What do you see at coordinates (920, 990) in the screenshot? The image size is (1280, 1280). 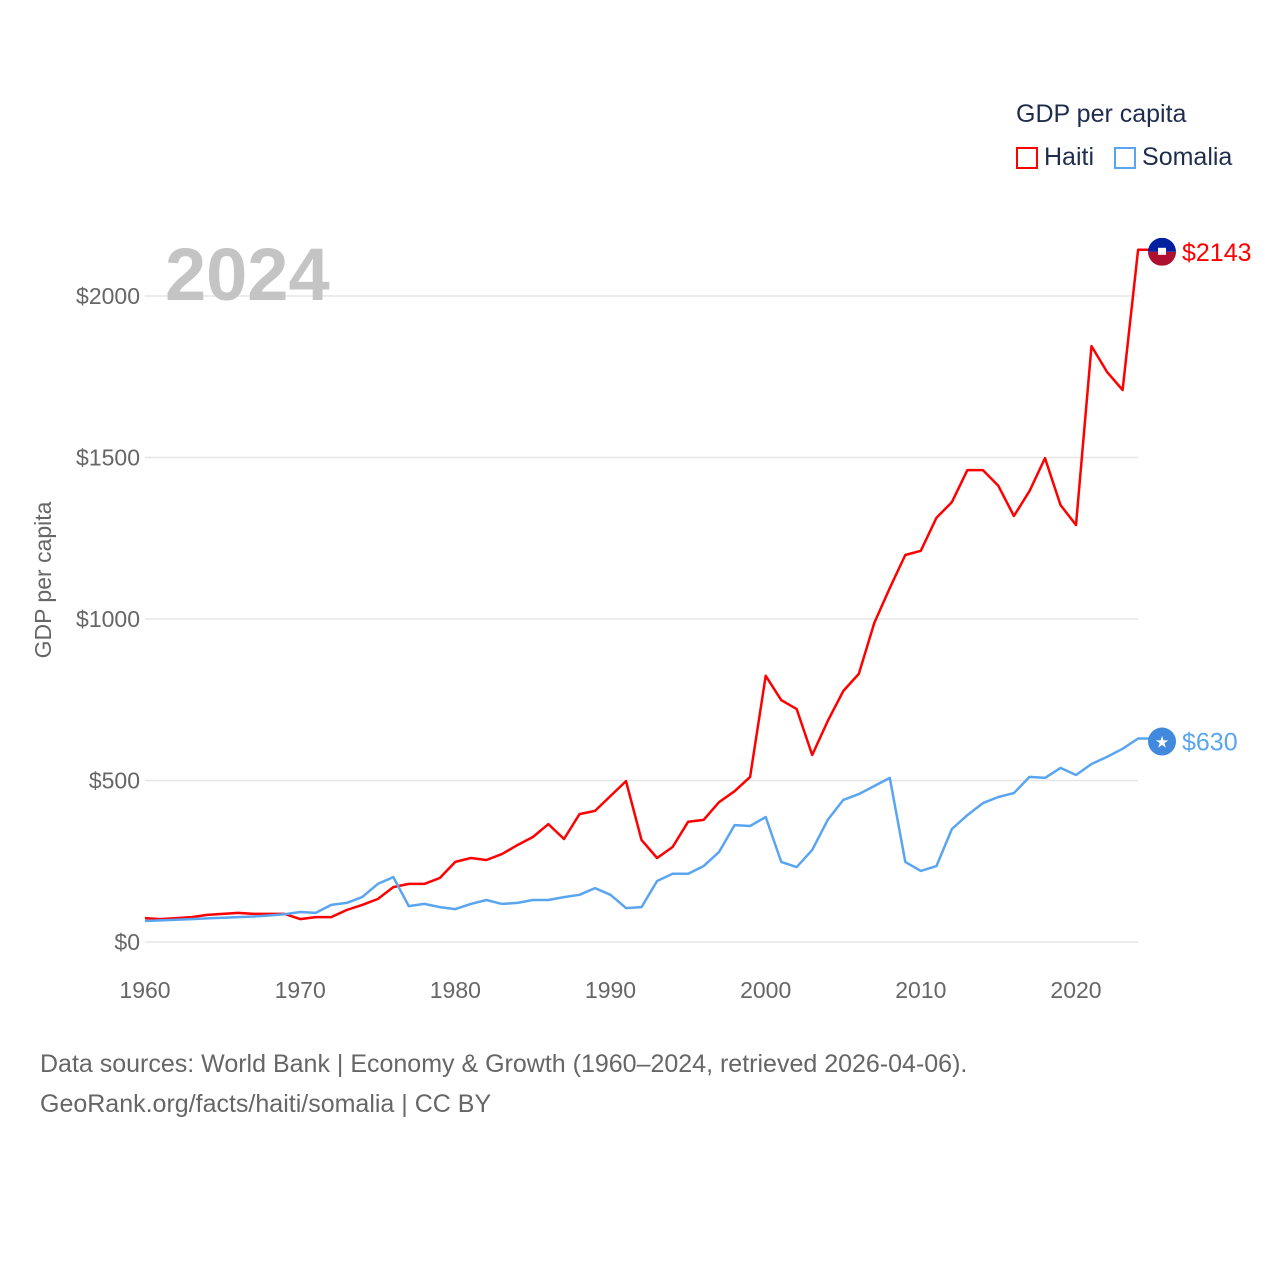 I see `x-tick-label: 2010` at bounding box center [920, 990].